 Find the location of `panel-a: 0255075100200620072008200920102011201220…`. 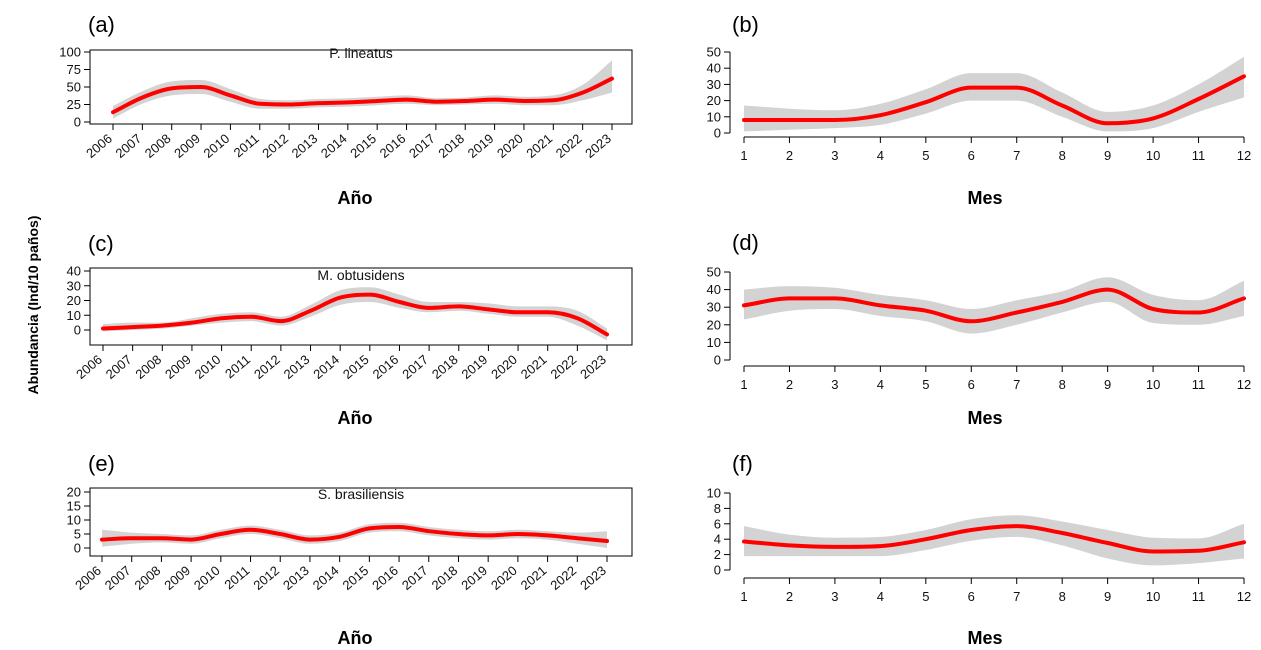

panel-a: 0255075100200620072008200920102011201220… is located at coordinates (346, 110).